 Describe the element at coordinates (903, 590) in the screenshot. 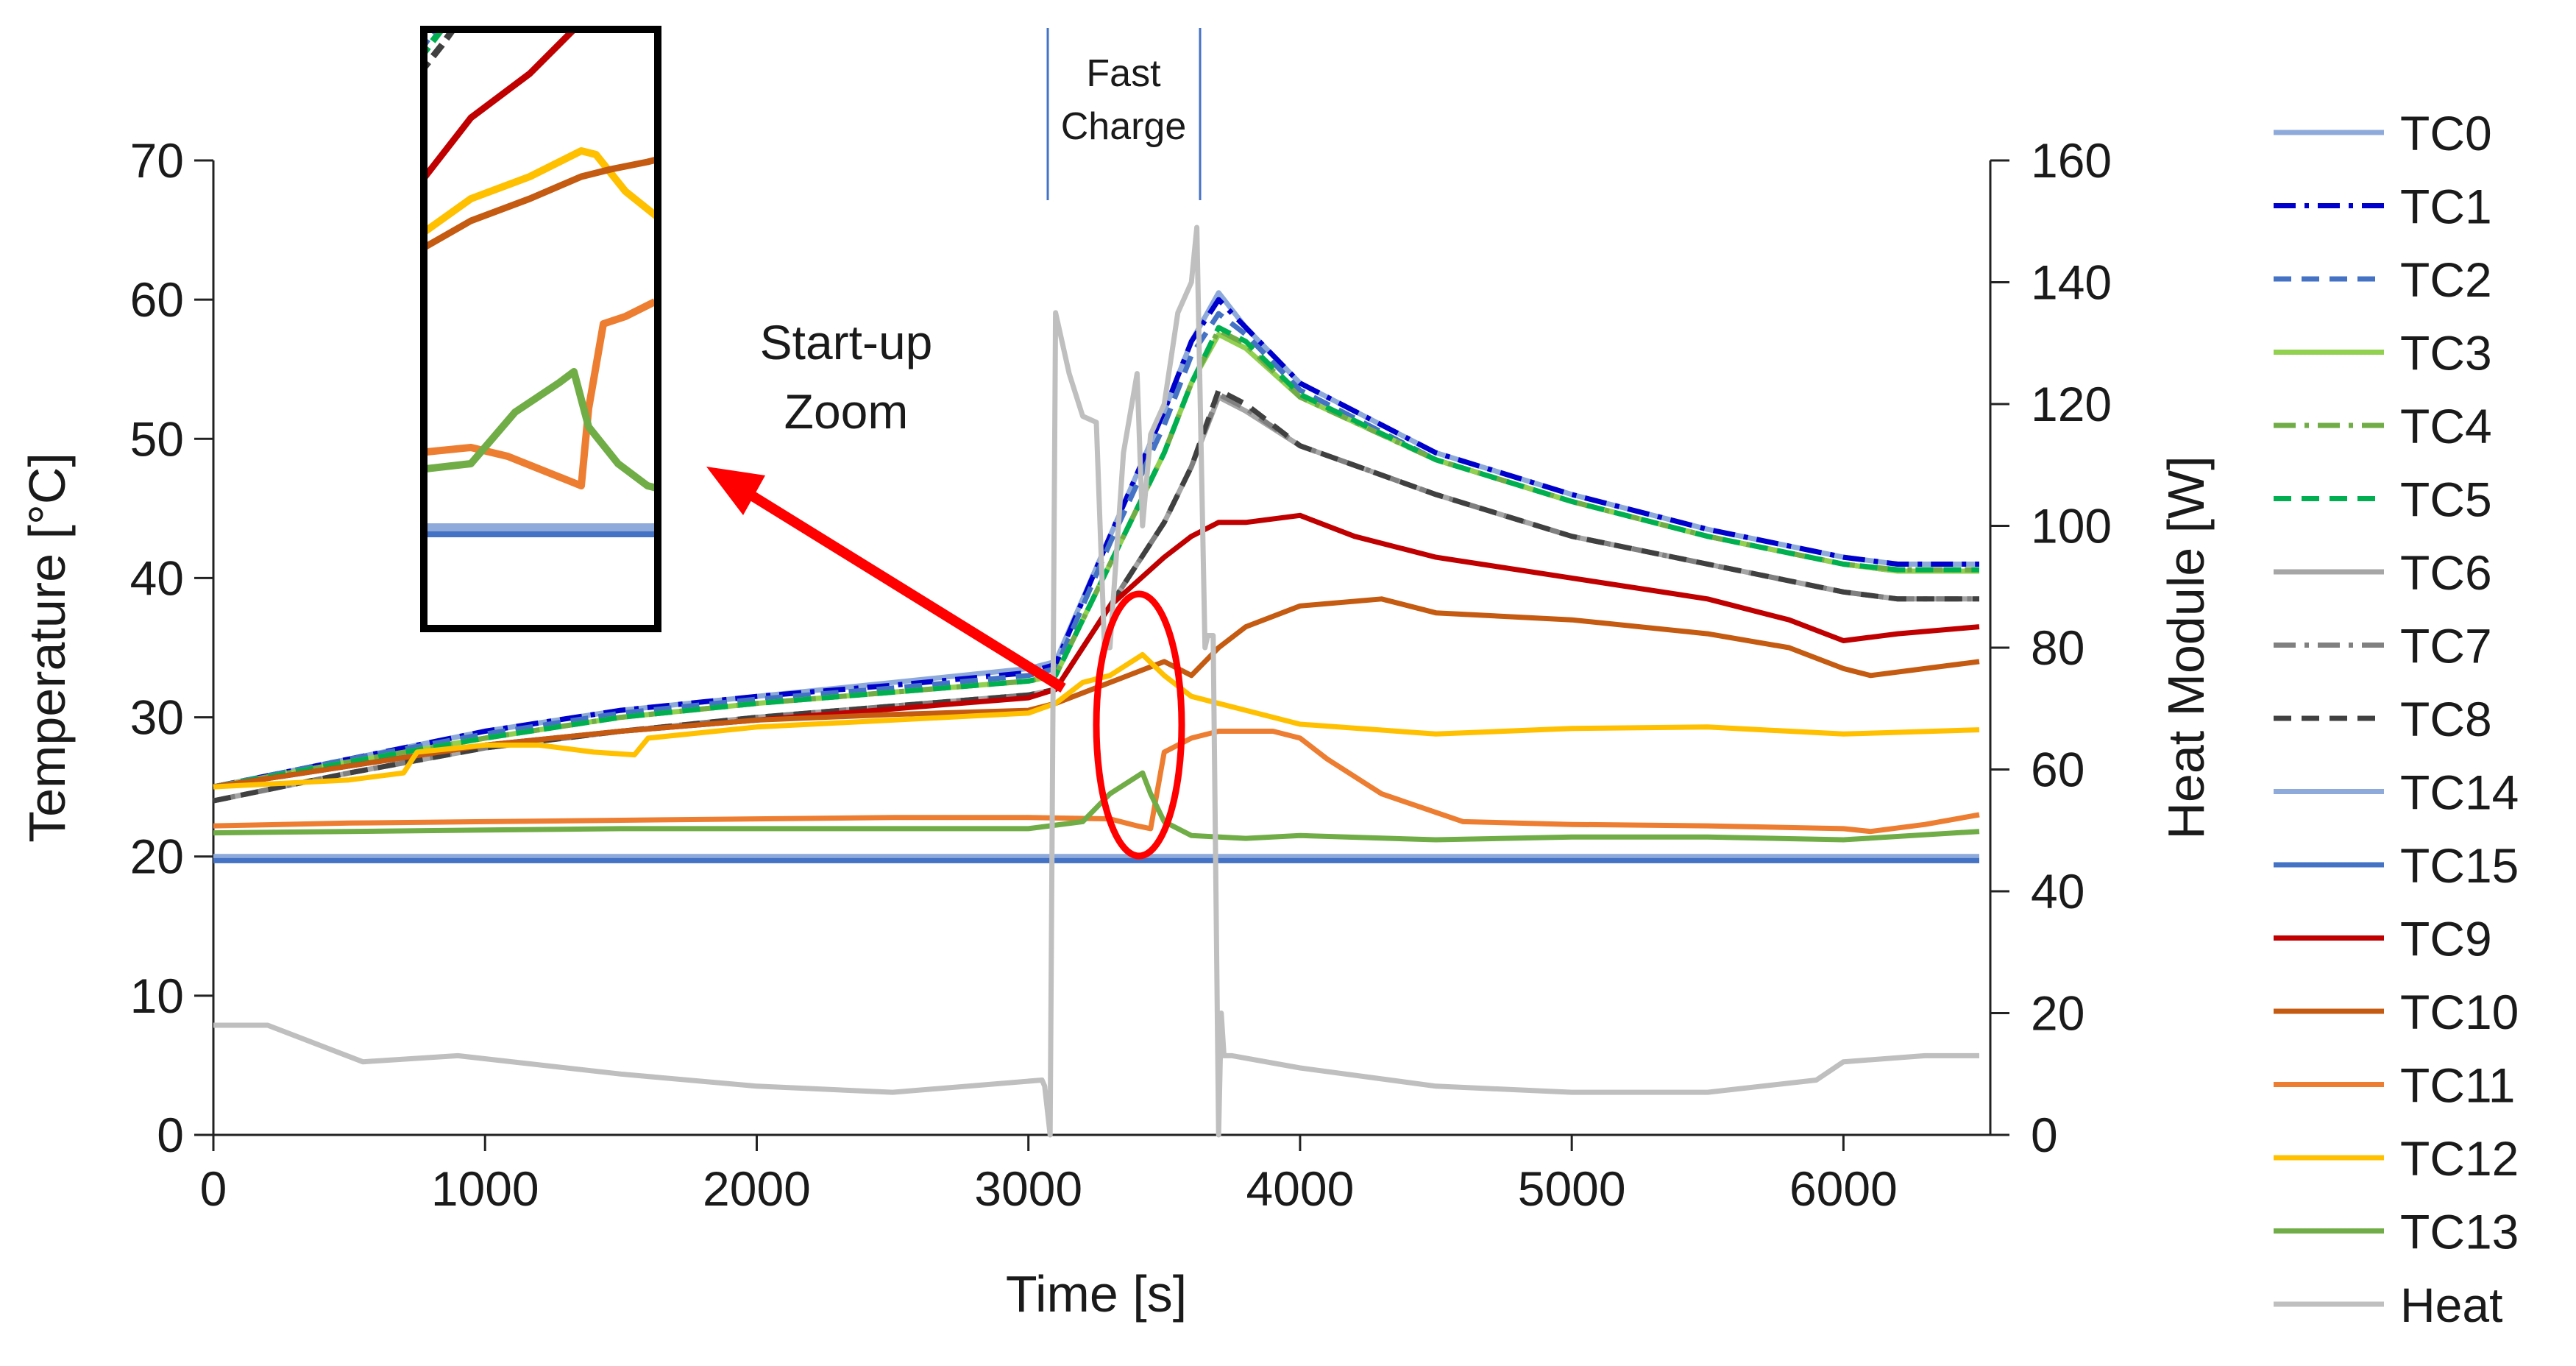

I see `startup-zoom-arrow-shaft` at that location.